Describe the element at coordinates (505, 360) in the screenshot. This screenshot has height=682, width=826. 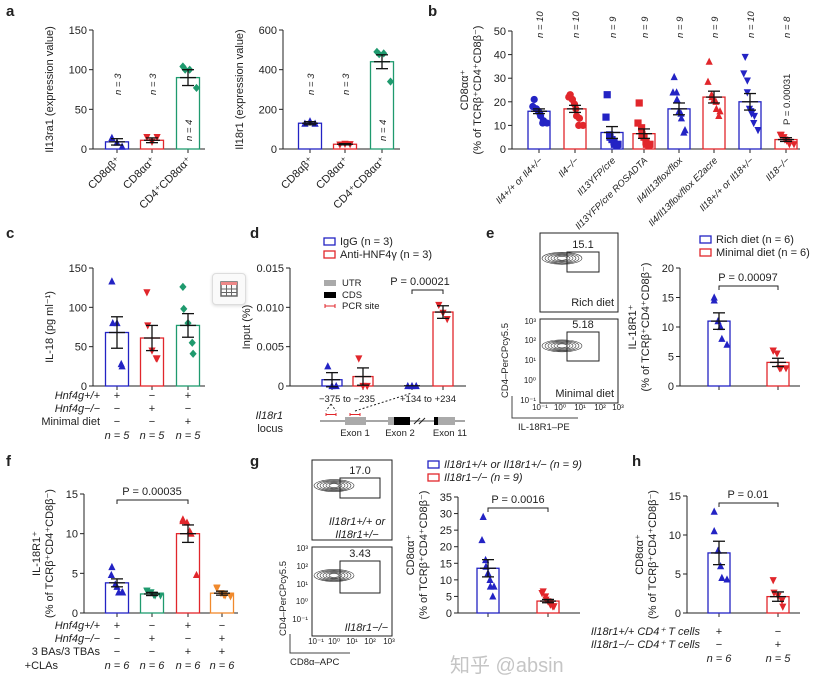
I see `flow-y-axis-label: CD4–PerCPcy5.5` at that location.